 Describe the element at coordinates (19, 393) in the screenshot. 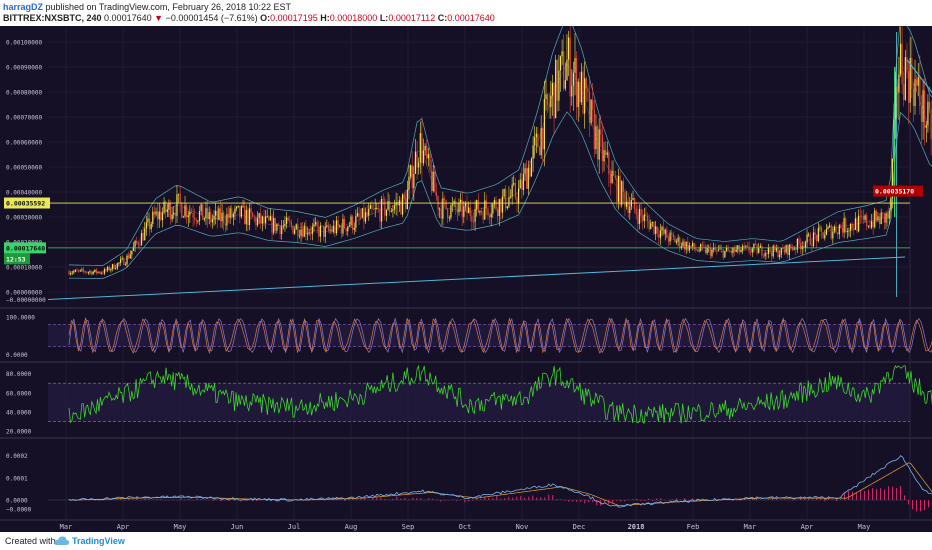

I see `y-tick-label: 60.0000` at that location.